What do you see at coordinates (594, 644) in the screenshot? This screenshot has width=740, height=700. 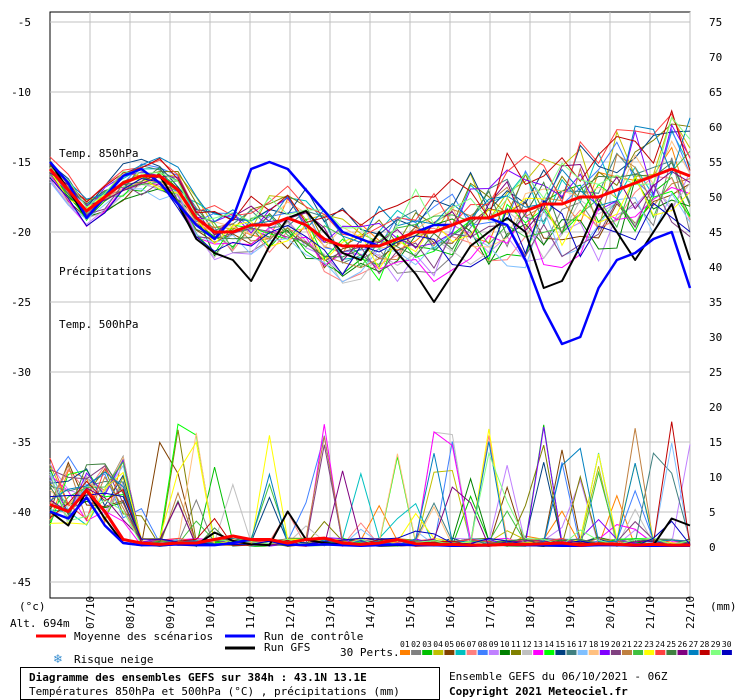 I see `pert-number: 18` at bounding box center [594, 644].